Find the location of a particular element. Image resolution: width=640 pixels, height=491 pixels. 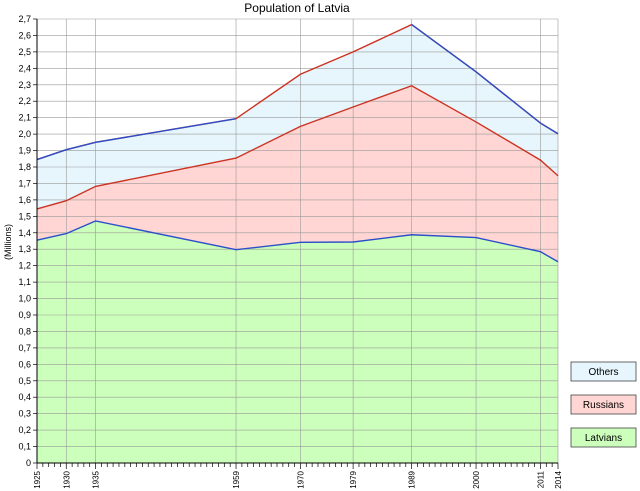

y-tick-label: 0,5 is located at coordinates (24, 381).